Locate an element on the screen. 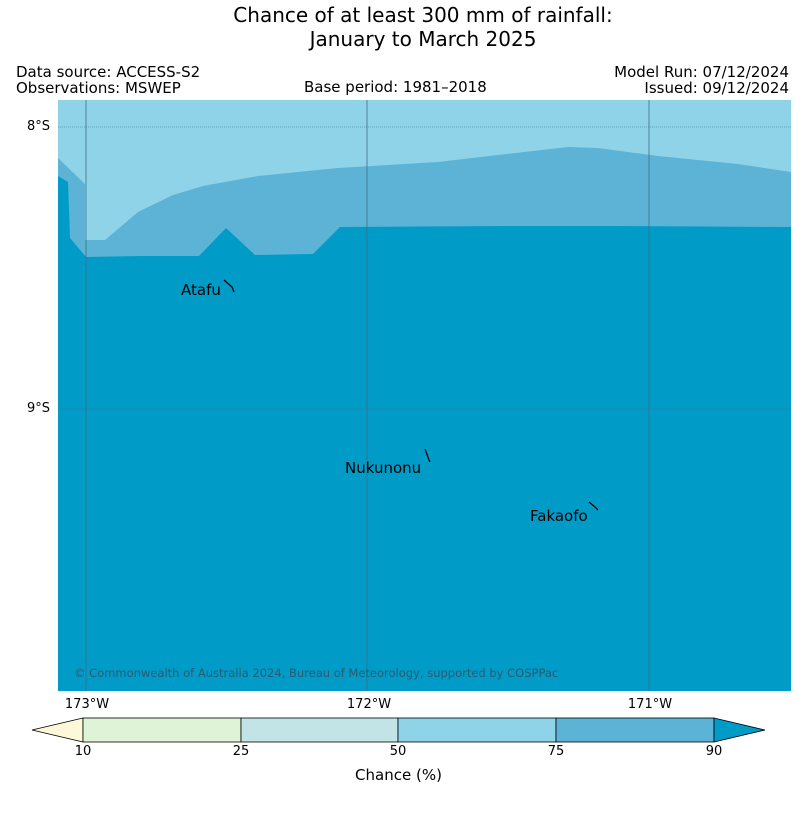  colorbar-tick-75: 75 is located at coordinates (556, 751).